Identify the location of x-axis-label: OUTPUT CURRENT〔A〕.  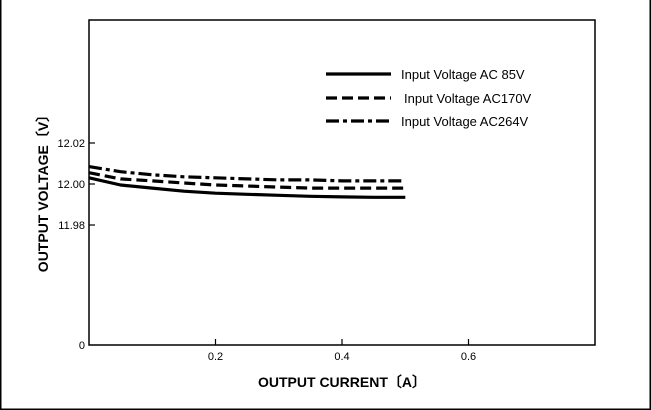
(342, 382).